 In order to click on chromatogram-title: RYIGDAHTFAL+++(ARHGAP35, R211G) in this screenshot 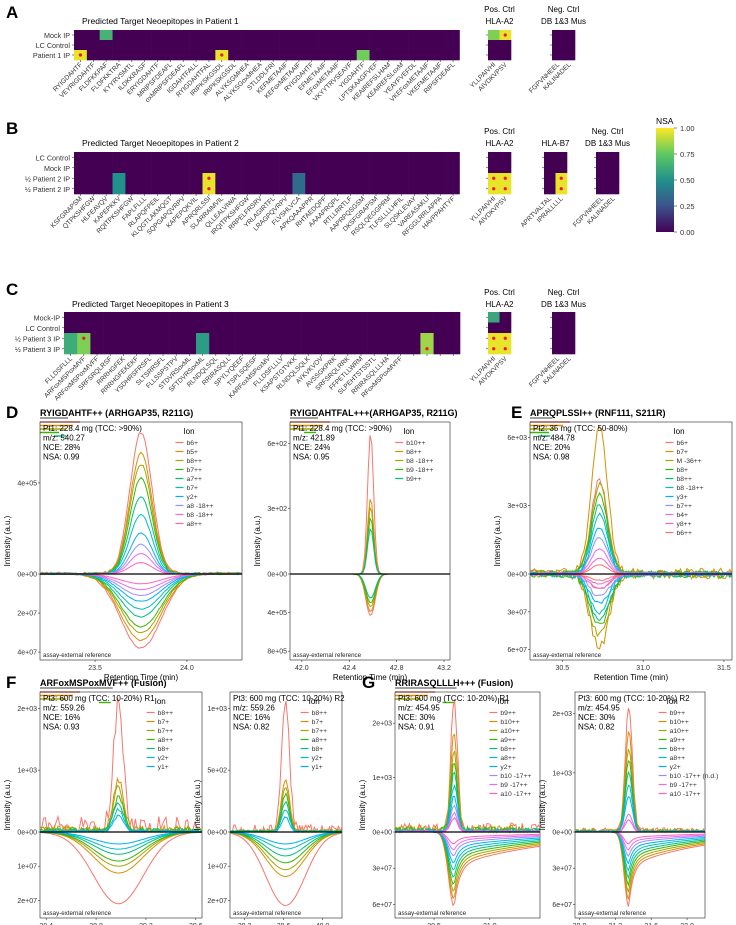, I will do `click(373, 413)`.